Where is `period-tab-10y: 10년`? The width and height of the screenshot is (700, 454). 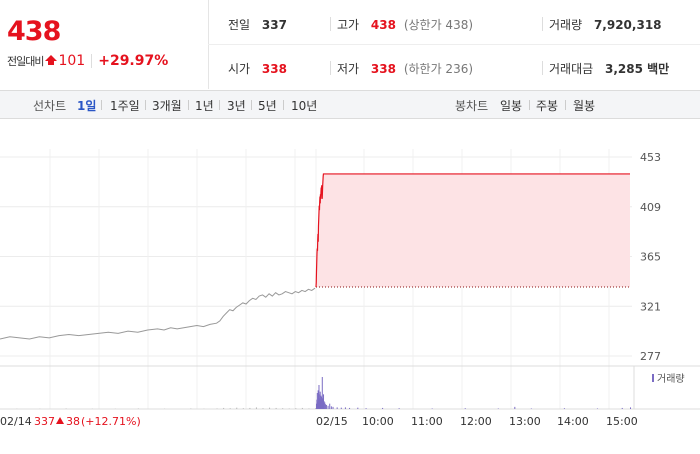
period-tab-10y: 10년 is located at coordinates (304, 105).